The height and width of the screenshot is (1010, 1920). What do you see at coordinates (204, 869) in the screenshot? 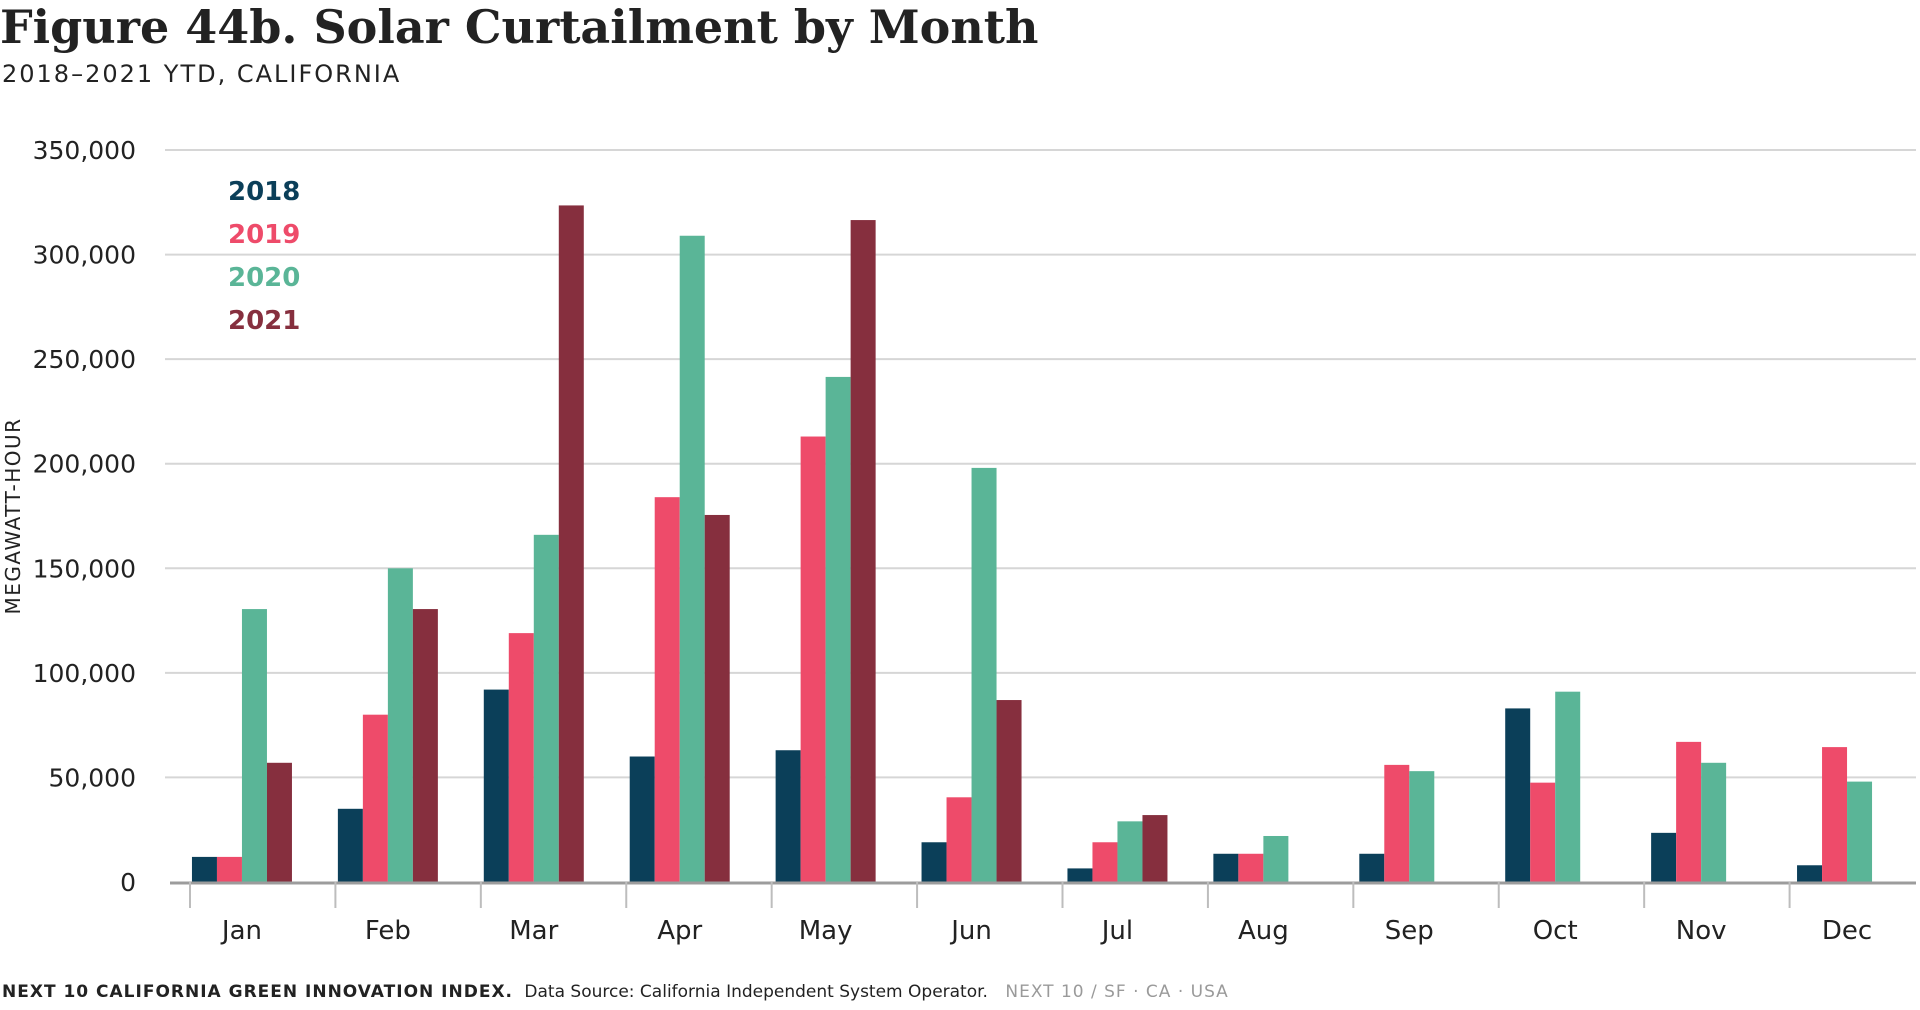
I see `bar-2018-jan` at bounding box center [204, 869].